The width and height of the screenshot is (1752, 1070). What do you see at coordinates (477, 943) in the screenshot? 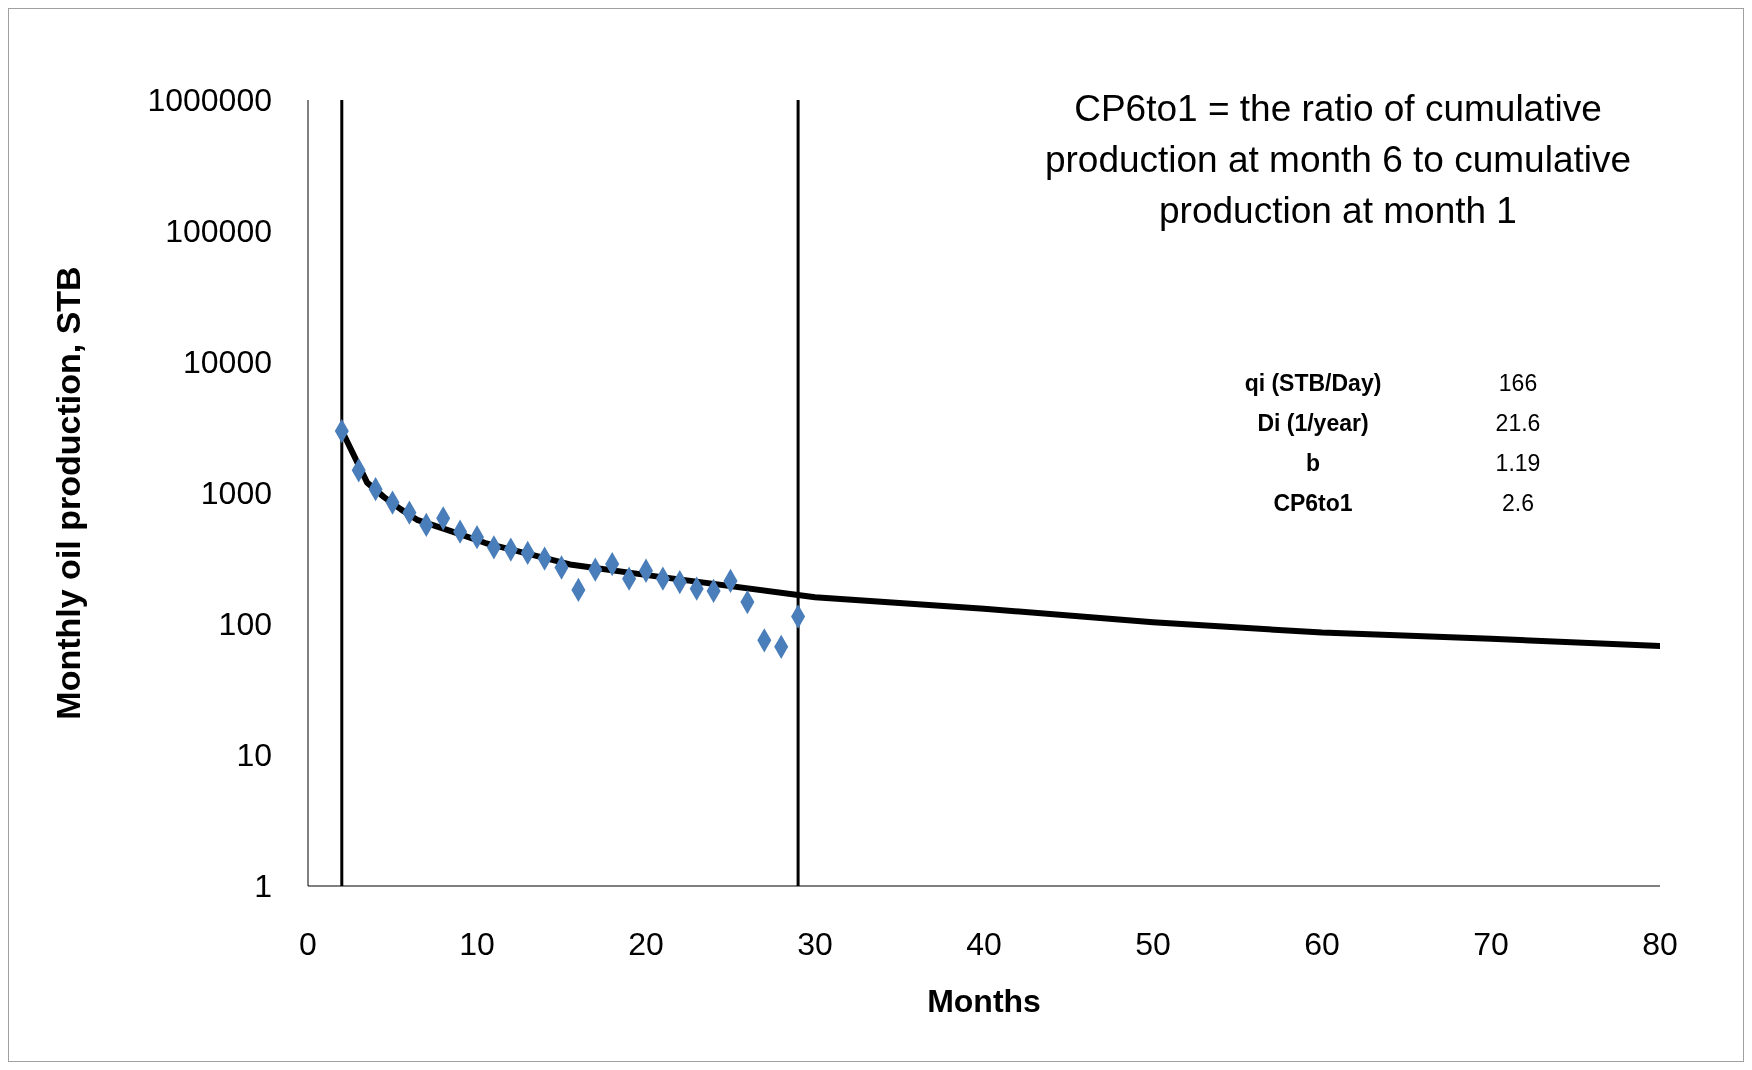
I see `x-tick-label: 10` at bounding box center [477, 943].